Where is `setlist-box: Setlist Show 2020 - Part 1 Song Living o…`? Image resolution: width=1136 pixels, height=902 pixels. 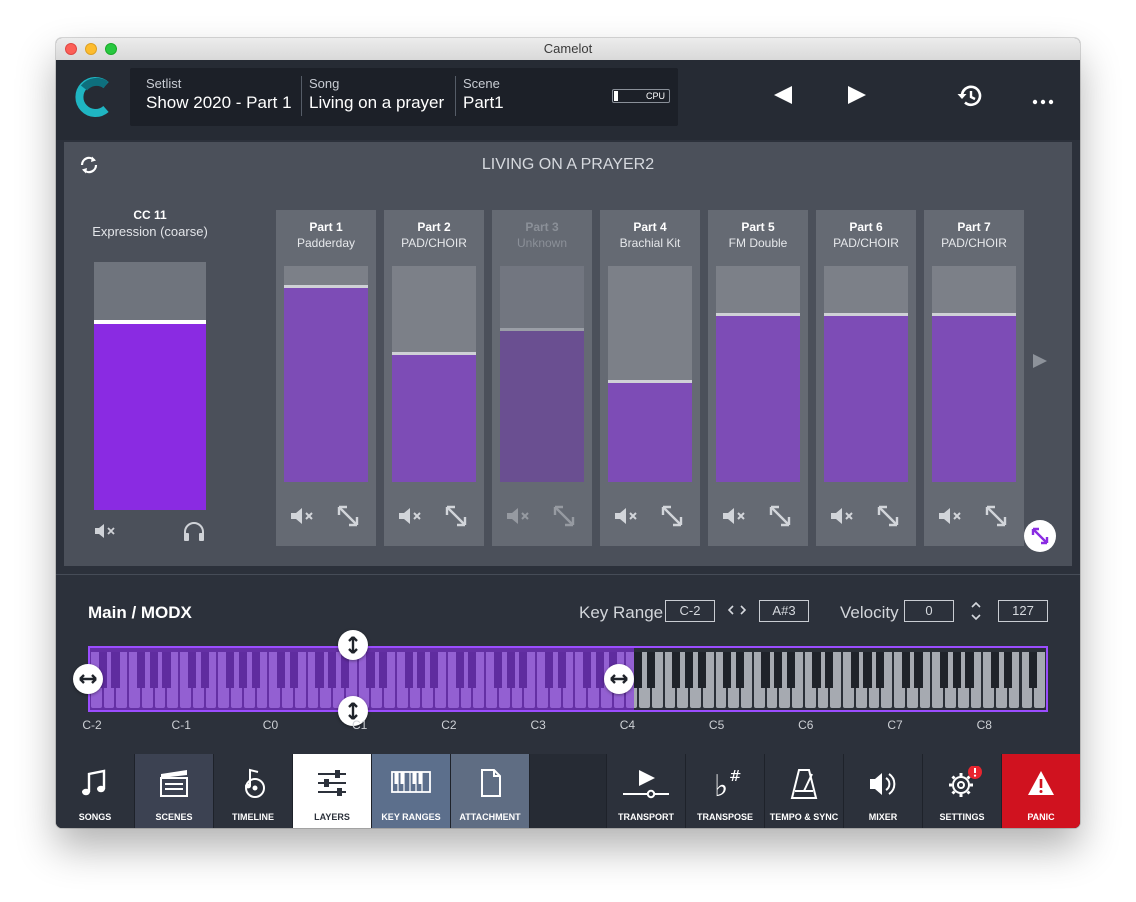 setlist-box: Setlist Show 2020 - Part 1 Song Living o… is located at coordinates (404, 97).